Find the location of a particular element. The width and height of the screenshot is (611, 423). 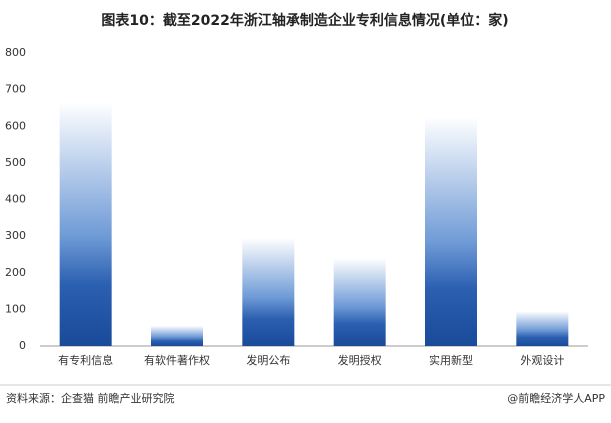

x-tick-label: 有软件著作权 is located at coordinates (177, 360).